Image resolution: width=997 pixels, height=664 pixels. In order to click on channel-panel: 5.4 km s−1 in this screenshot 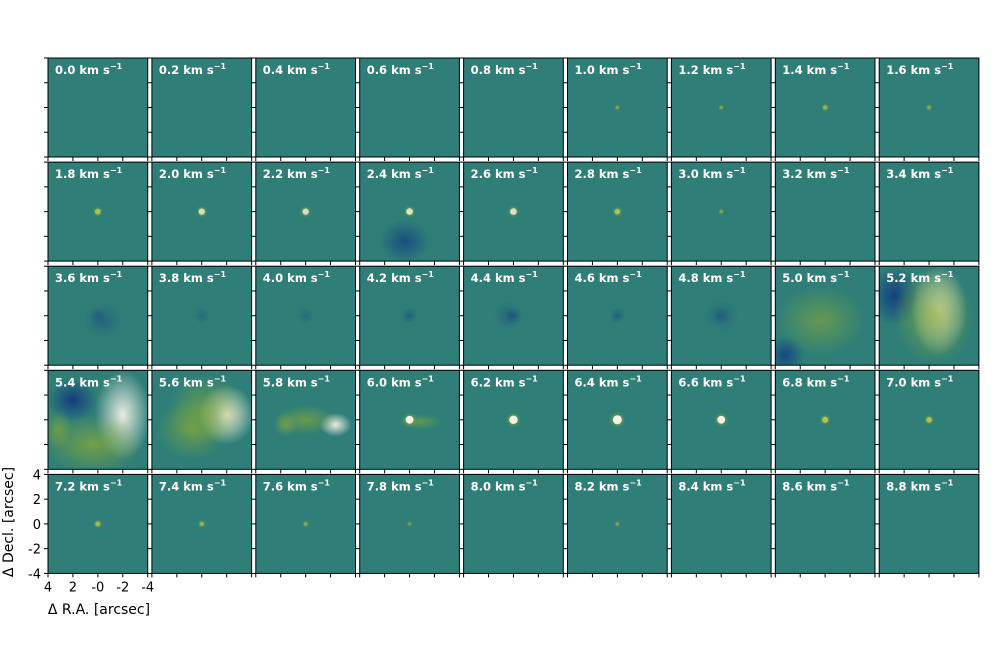, I will do `click(96, 421)`.